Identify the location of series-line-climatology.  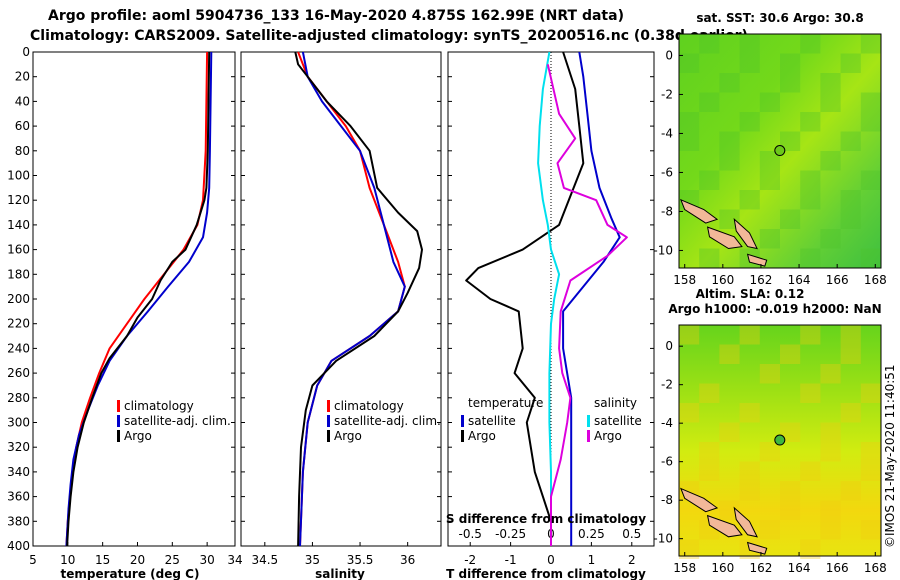
(137, 299).